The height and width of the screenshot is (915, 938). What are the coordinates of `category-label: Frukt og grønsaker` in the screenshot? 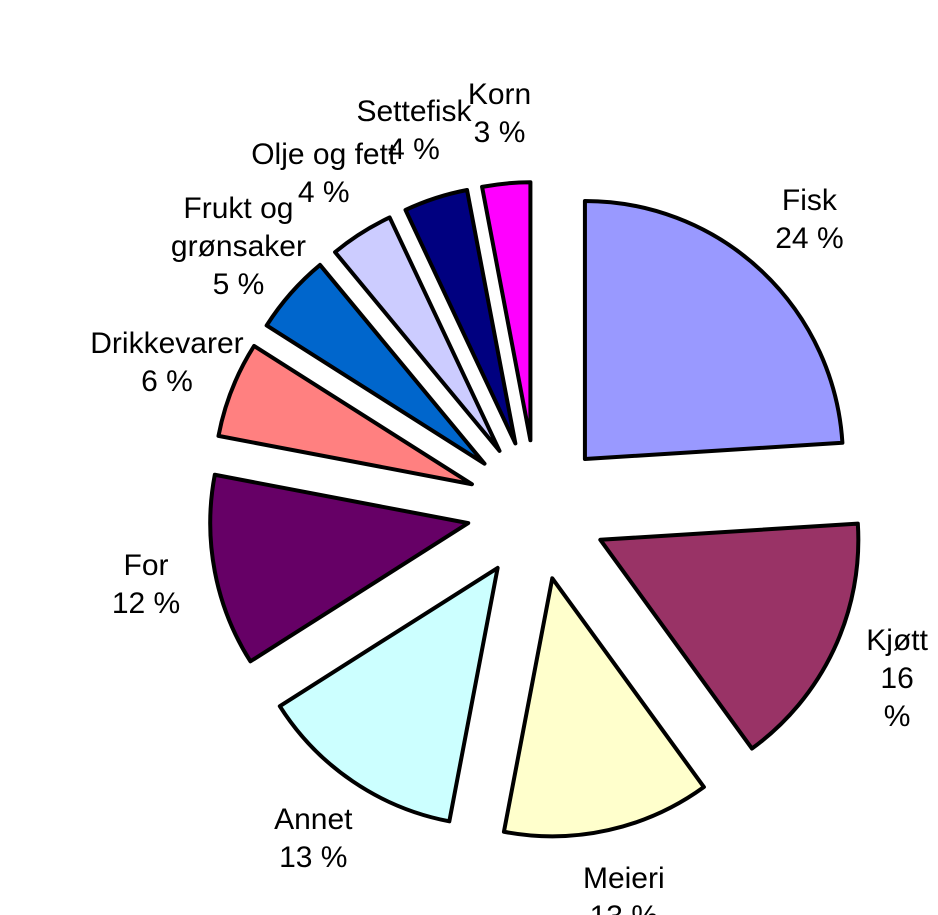 It's located at (238, 227).